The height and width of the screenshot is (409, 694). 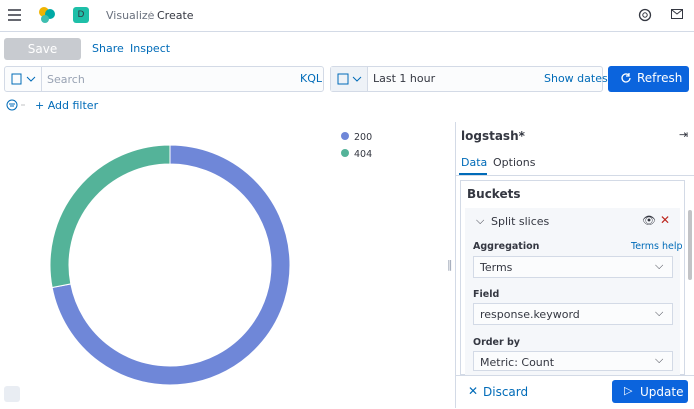 What do you see at coordinates (657, 246) in the screenshot?
I see `help-link: Terms help` at bounding box center [657, 246].